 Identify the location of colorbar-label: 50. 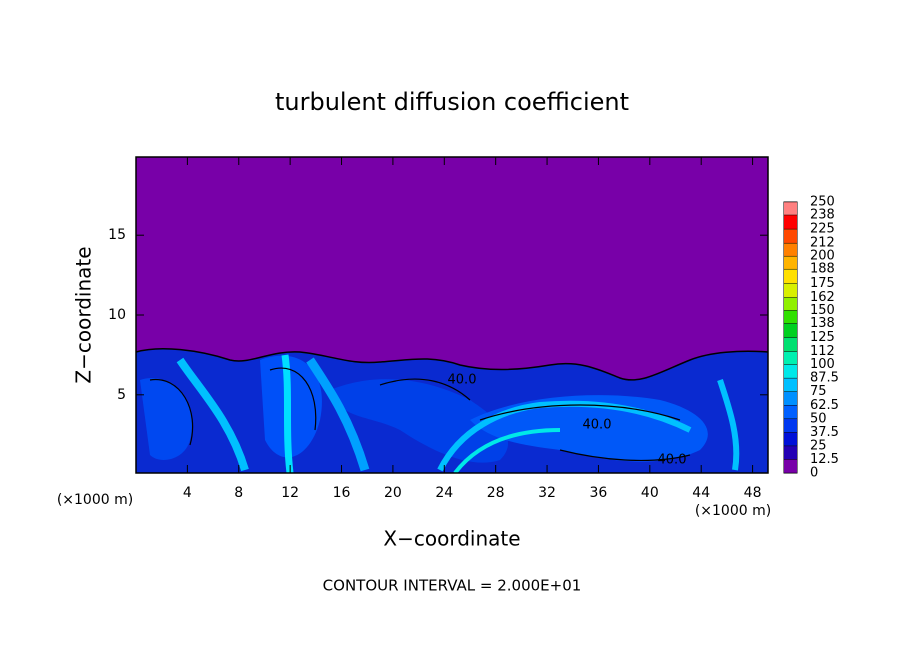
(818, 418).